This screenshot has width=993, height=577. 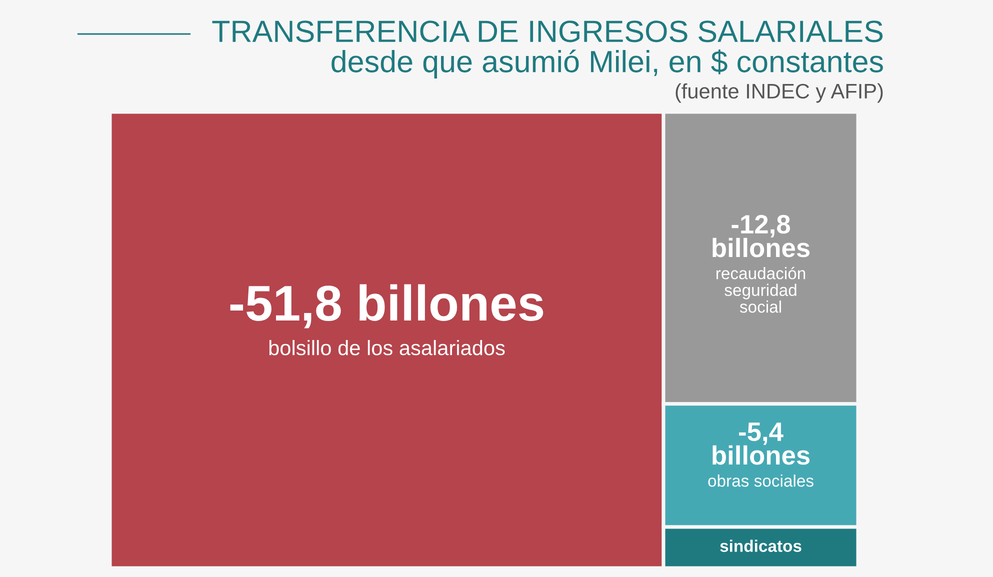 I want to click on data-label: -51,8 billones, so click(x=387, y=306).